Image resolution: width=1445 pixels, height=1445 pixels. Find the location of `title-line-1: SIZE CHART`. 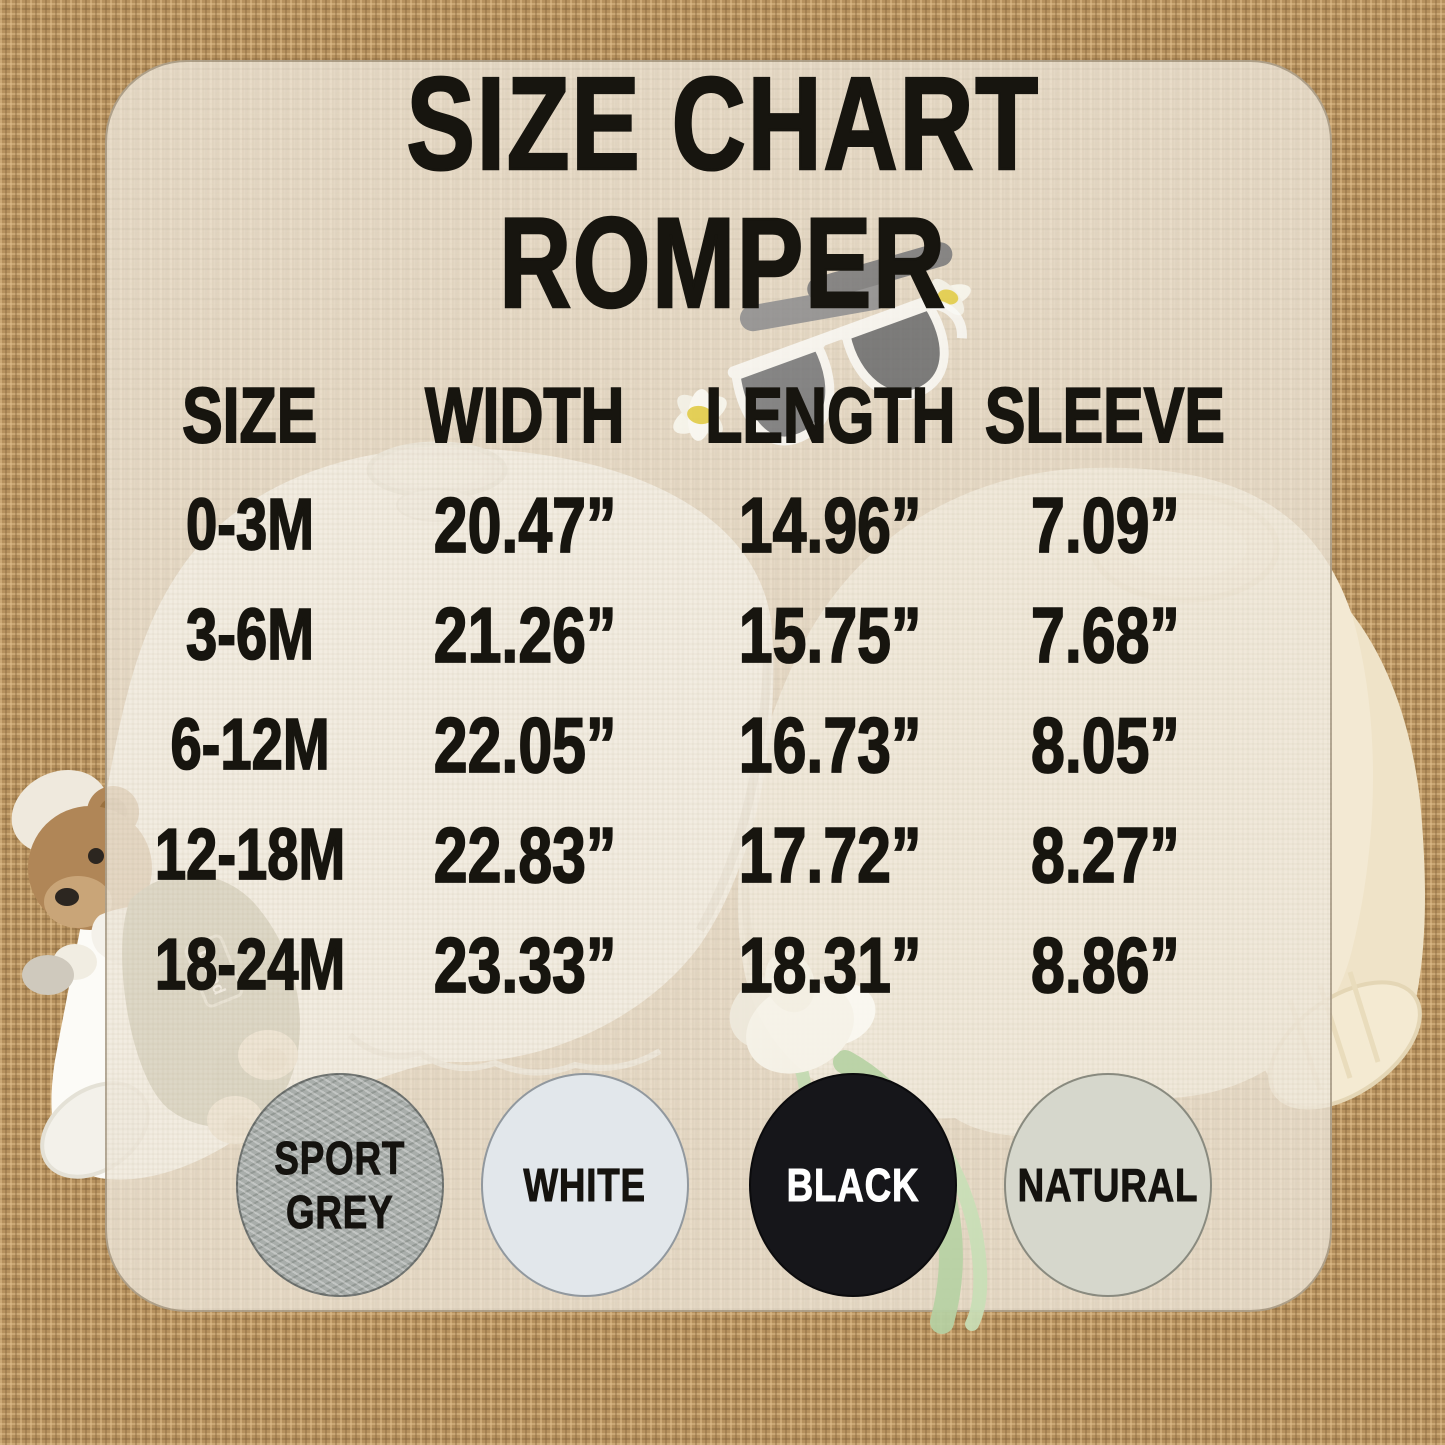

title-line-1: SIZE CHART is located at coordinates (722, 123).